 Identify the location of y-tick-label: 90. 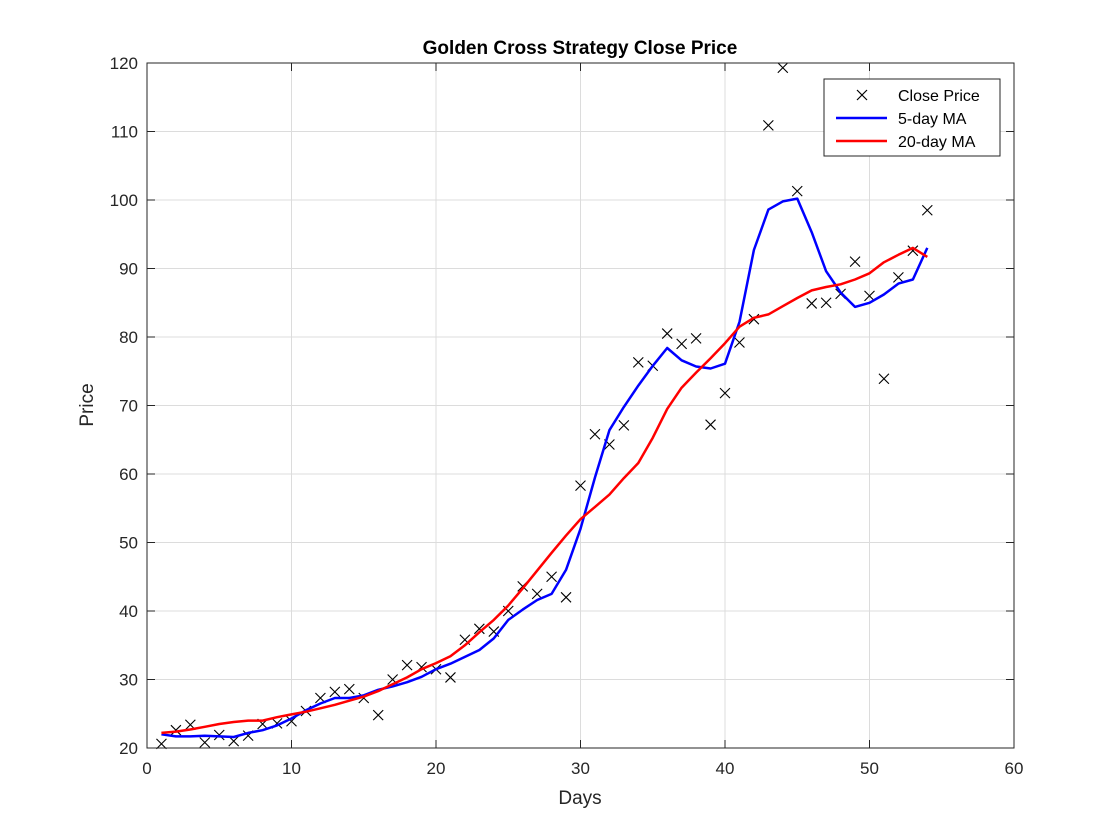
(128, 269).